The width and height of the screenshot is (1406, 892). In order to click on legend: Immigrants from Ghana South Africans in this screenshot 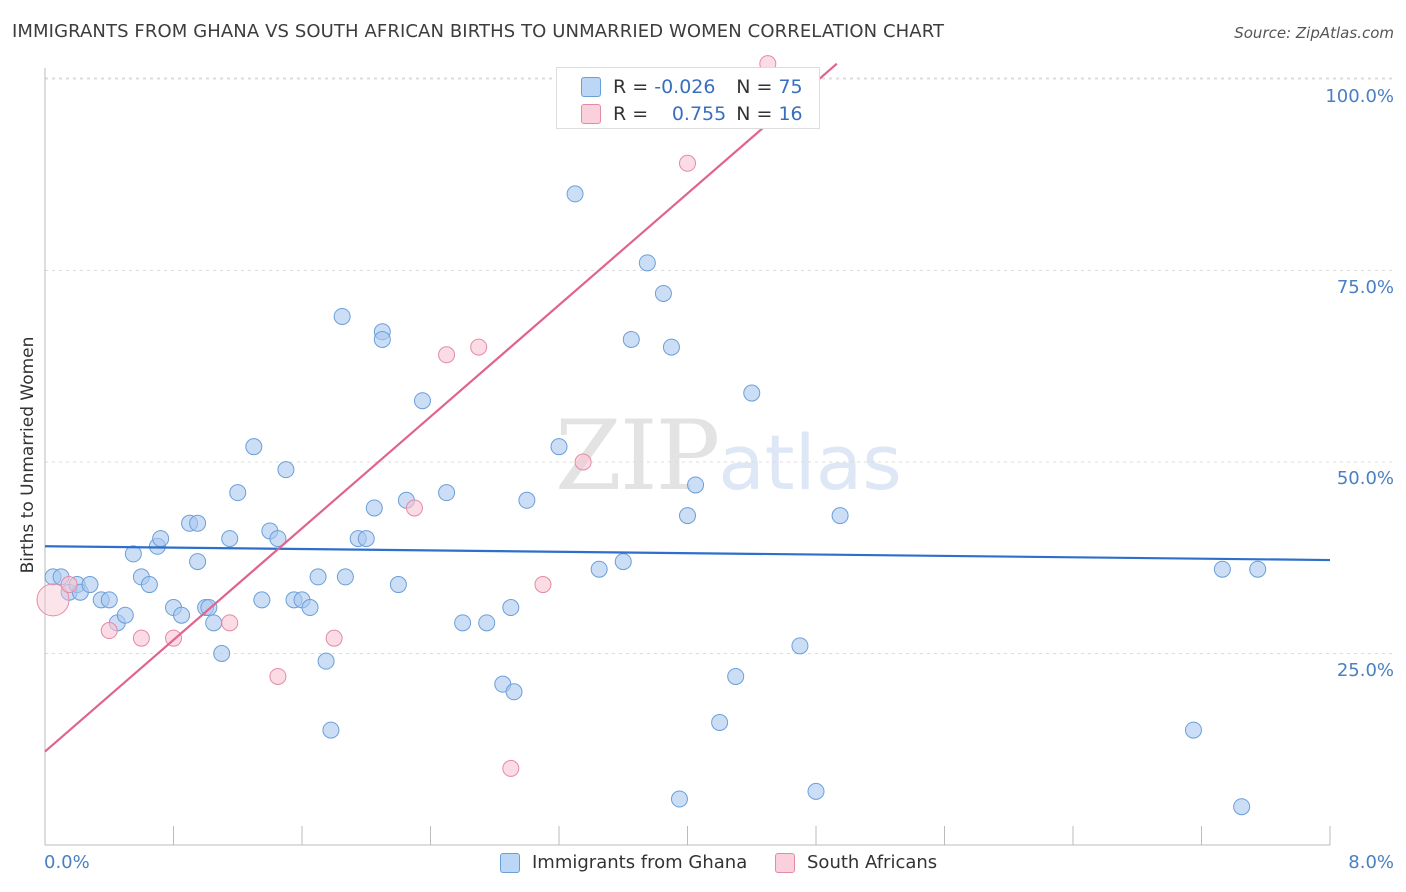, I will do `click(703, 865)`.